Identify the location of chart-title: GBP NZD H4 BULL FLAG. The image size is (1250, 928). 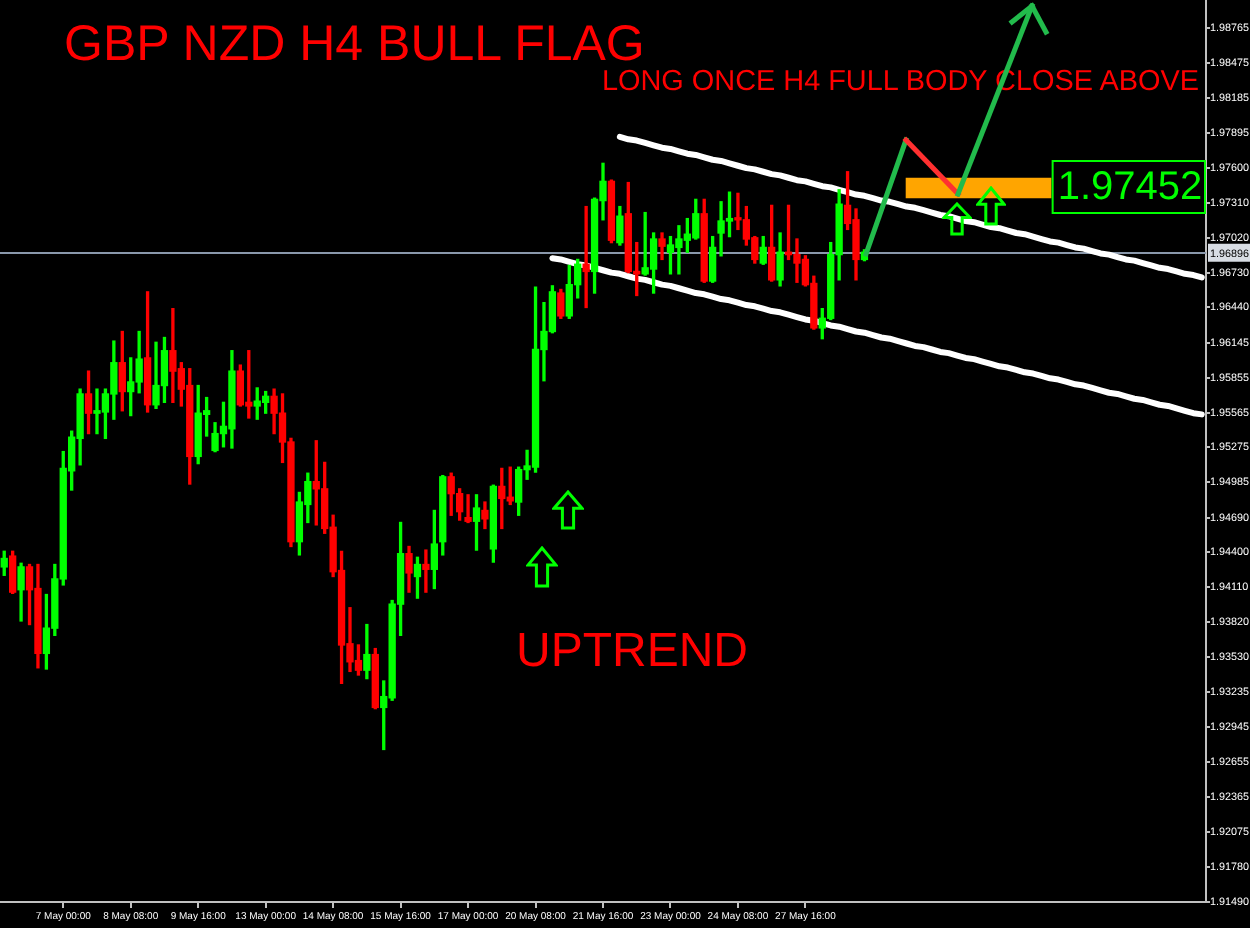
(354, 44).